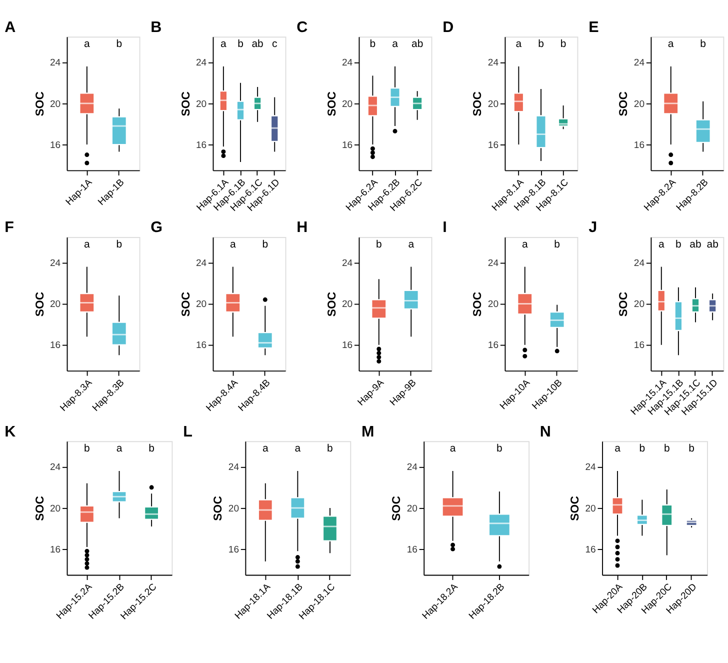 This screenshot has height=663, width=728. I want to click on chart-title: H, so click(302, 227).